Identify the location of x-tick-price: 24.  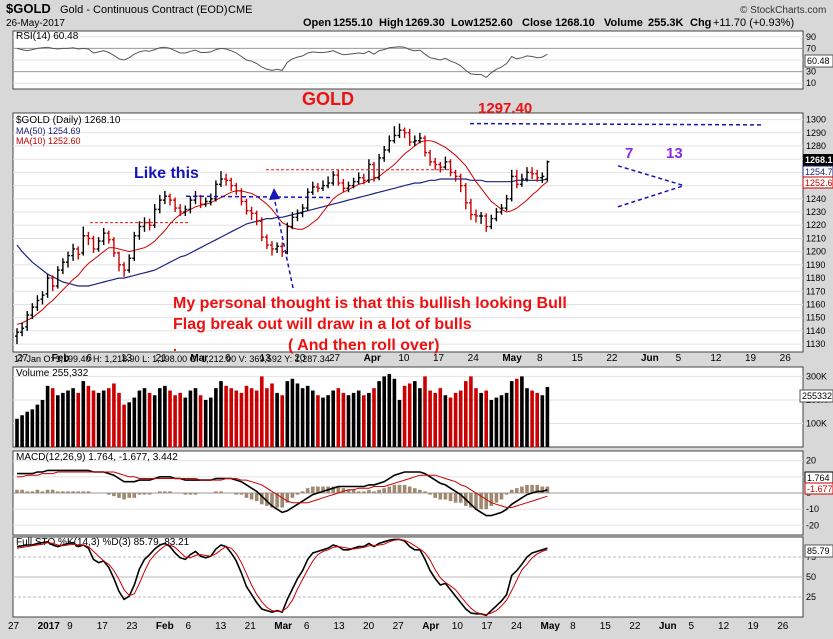
(474, 358).